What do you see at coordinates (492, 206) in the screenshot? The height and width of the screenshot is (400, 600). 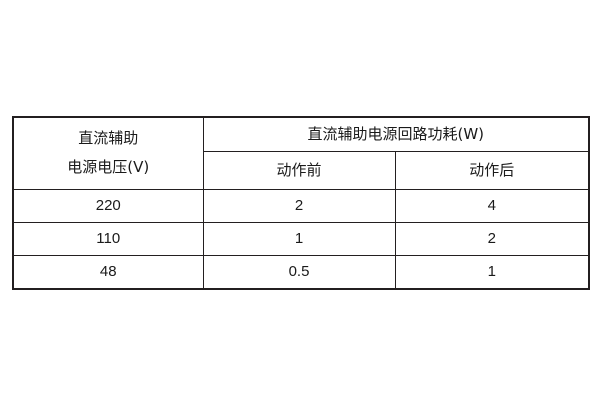 I see `cell-after: 4` at bounding box center [492, 206].